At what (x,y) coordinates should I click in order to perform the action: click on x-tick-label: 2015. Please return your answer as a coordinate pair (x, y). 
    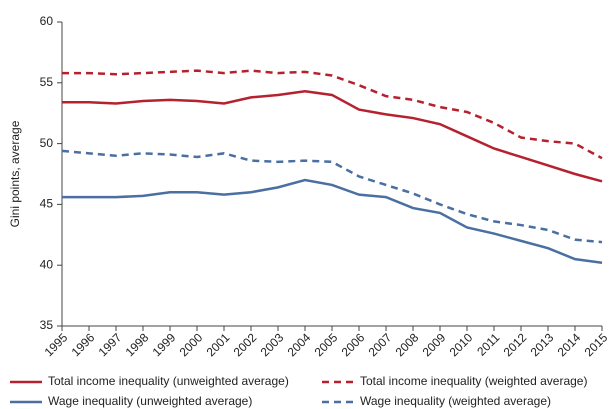
    Looking at the image, I should click on (596, 344).